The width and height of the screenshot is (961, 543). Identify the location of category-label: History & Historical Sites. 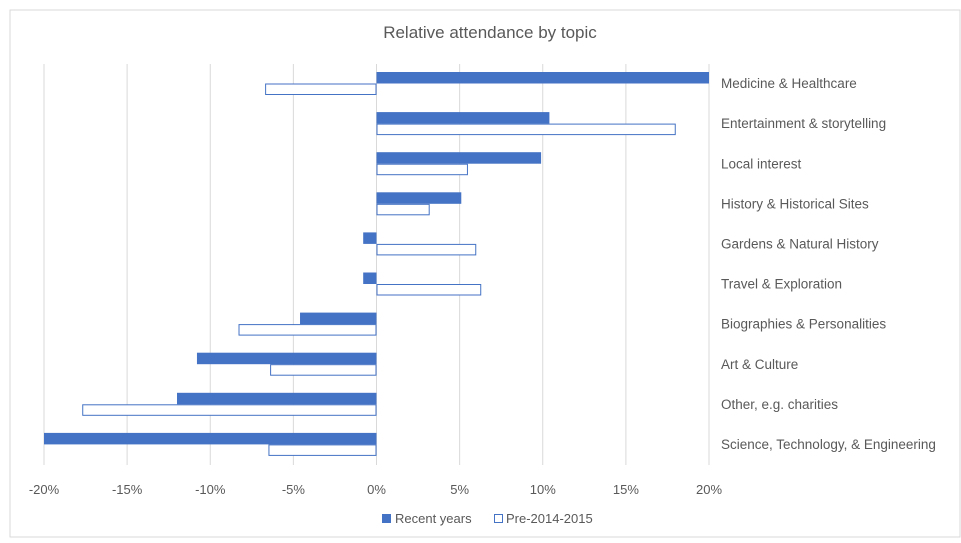
(795, 203).